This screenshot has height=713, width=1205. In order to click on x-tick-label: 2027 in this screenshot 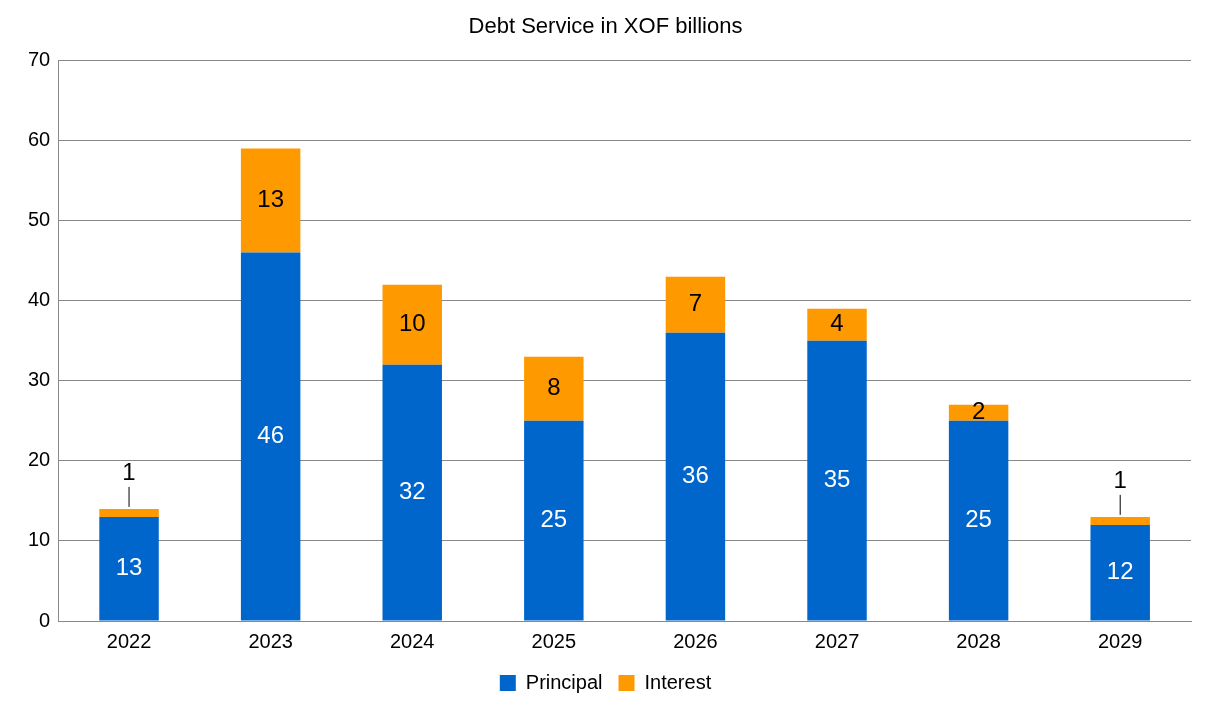, I will do `click(837, 640)`.